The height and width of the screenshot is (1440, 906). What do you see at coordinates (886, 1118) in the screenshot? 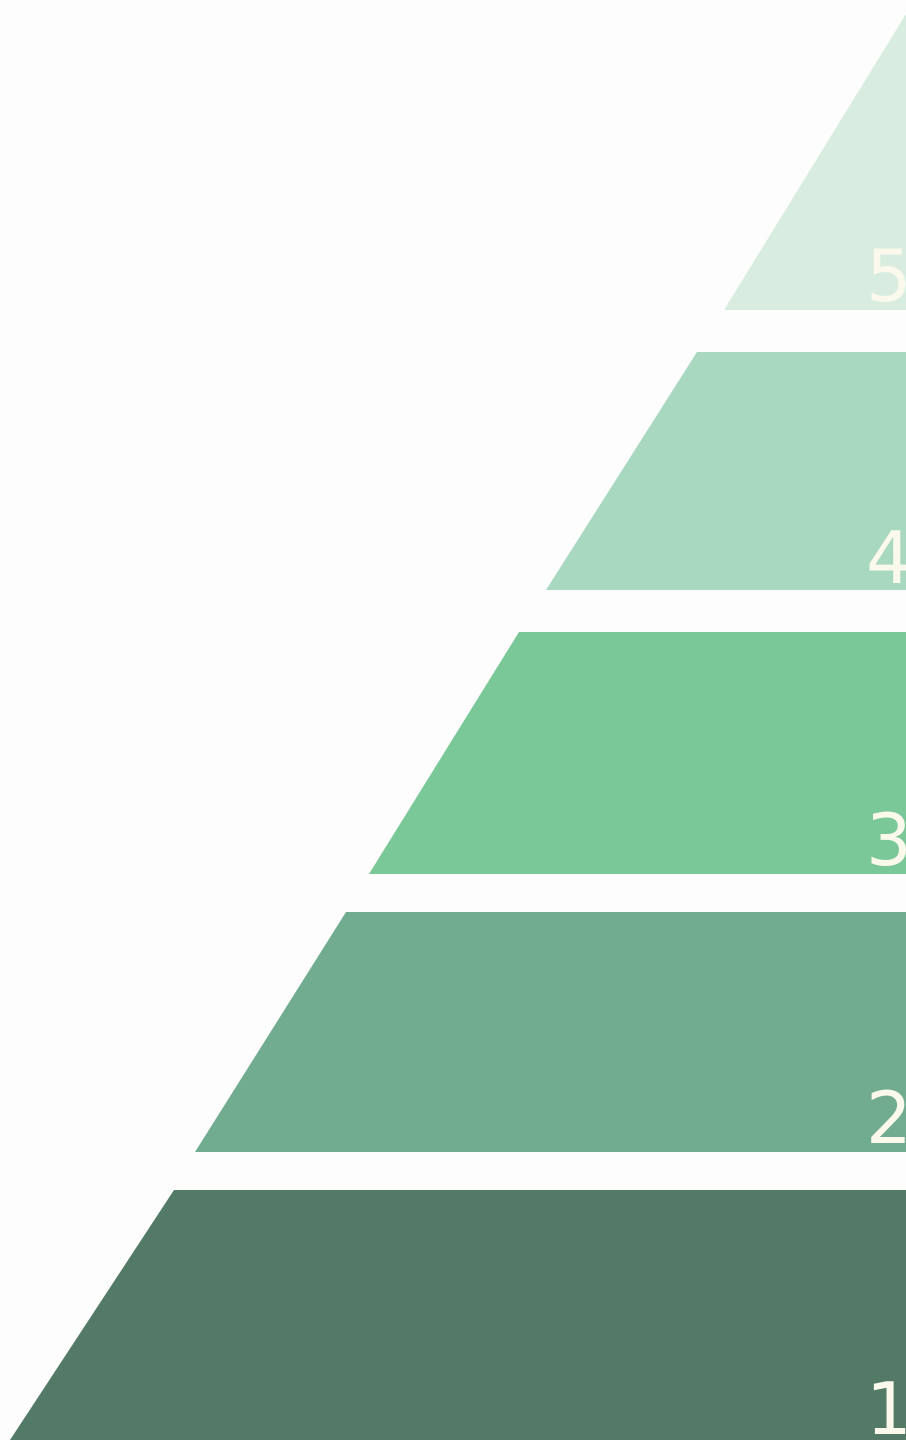
I see `tier-2-number: 2` at bounding box center [886, 1118].